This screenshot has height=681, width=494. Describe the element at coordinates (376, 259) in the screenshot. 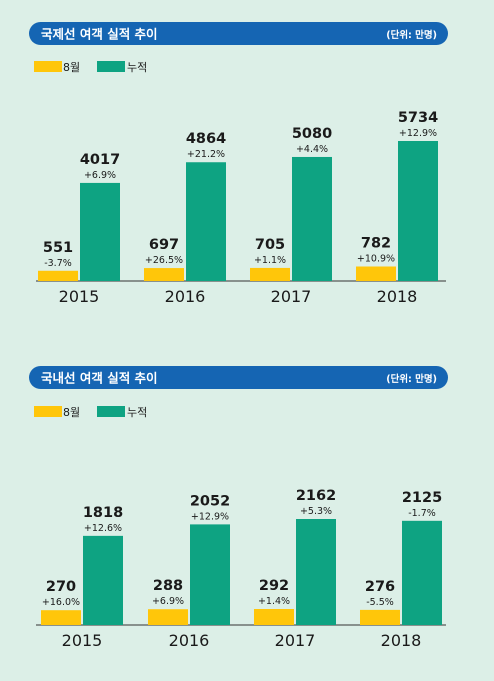

I see `change-label-monthly-2018: +10.9%` at that location.